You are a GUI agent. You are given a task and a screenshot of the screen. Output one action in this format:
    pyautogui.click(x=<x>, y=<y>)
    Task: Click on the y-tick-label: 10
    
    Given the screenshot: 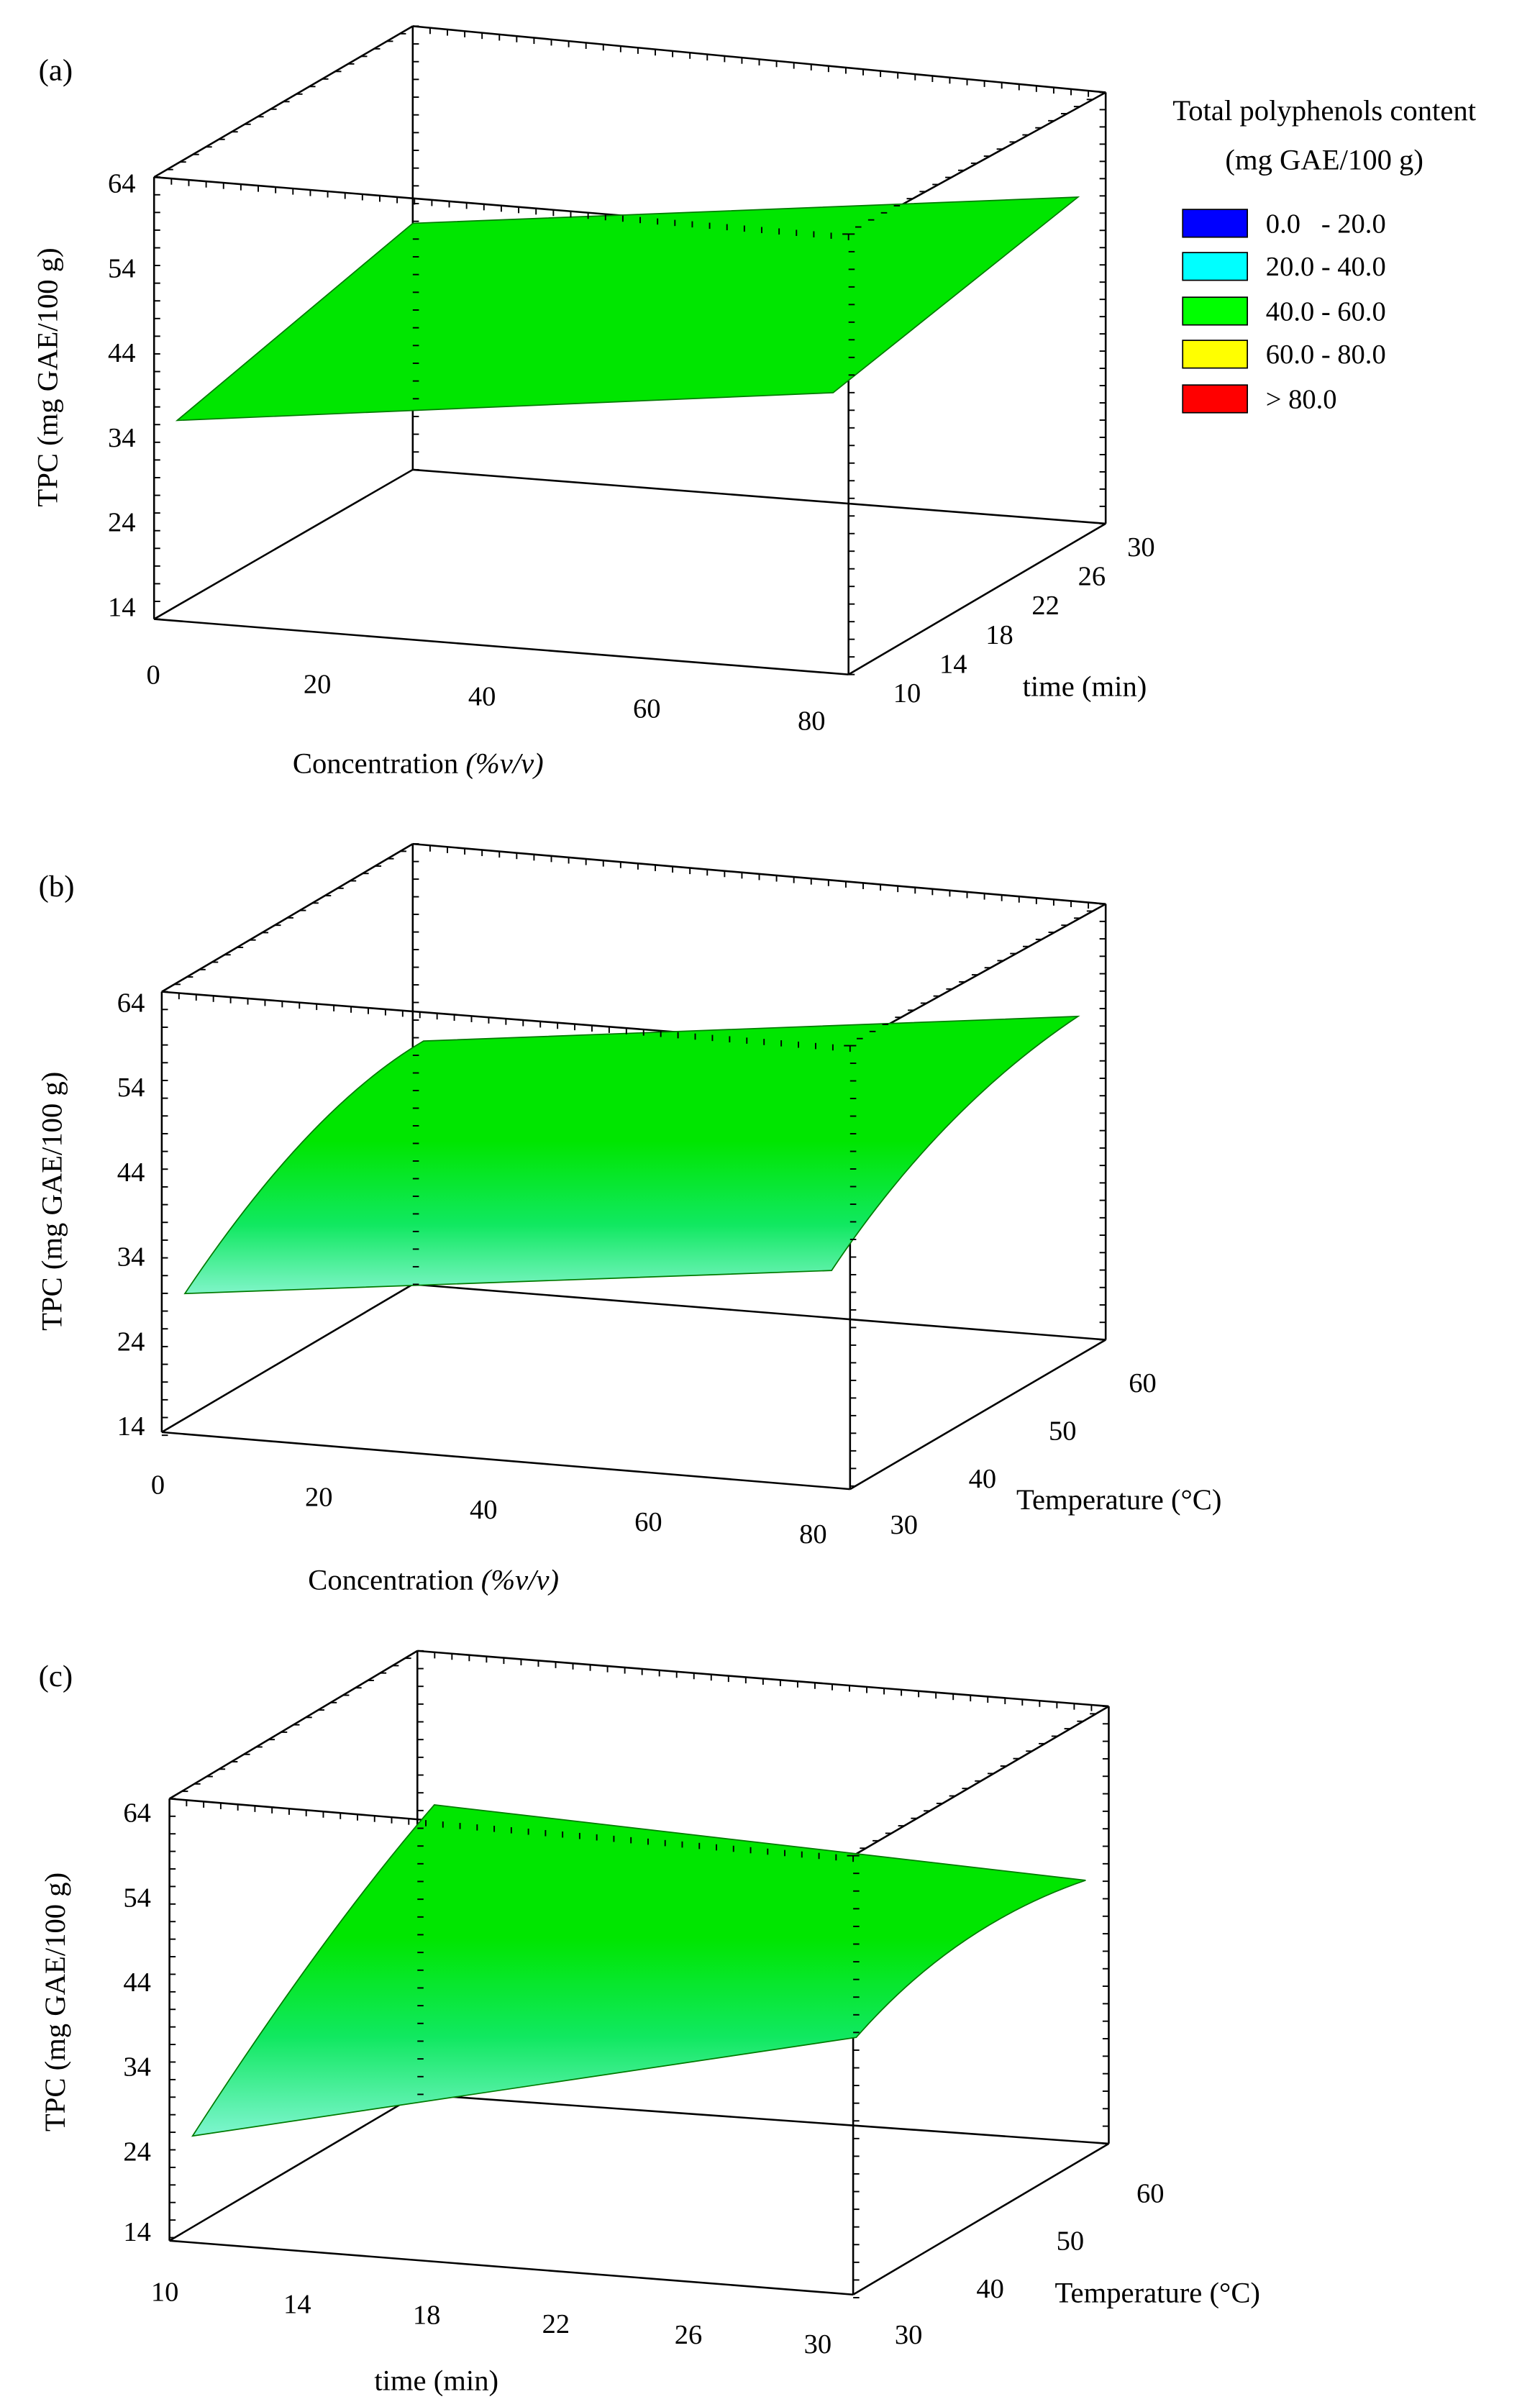 What is the action you would take?
    pyautogui.click(x=907, y=694)
    